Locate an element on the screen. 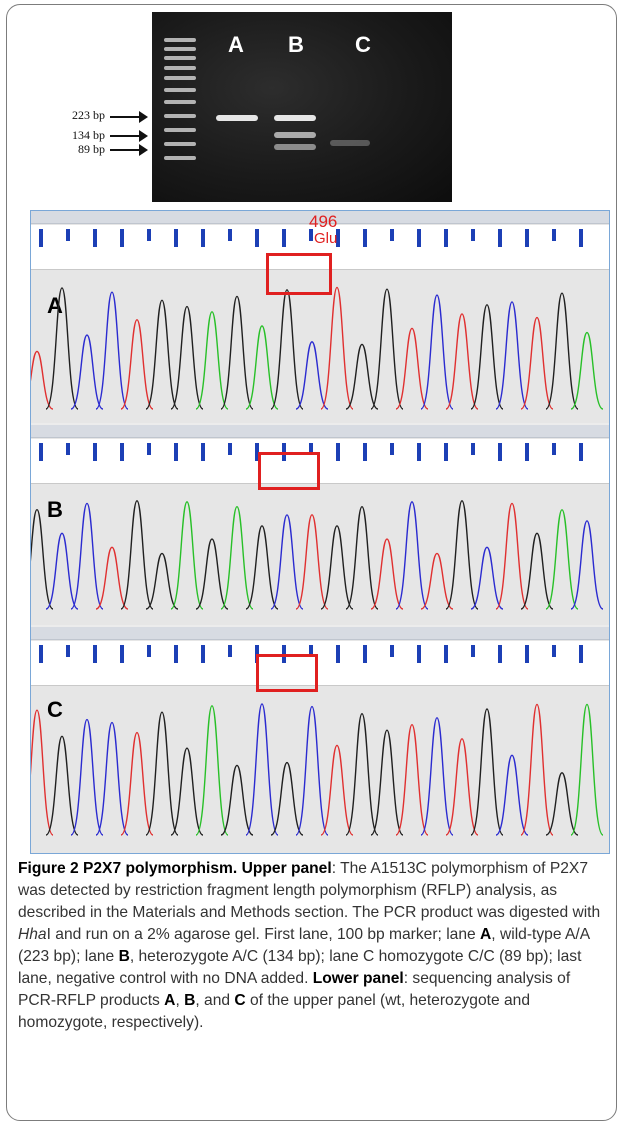 The width and height of the screenshot is (625, 1127). track-label-b: B is located at coordinates (55, 509).